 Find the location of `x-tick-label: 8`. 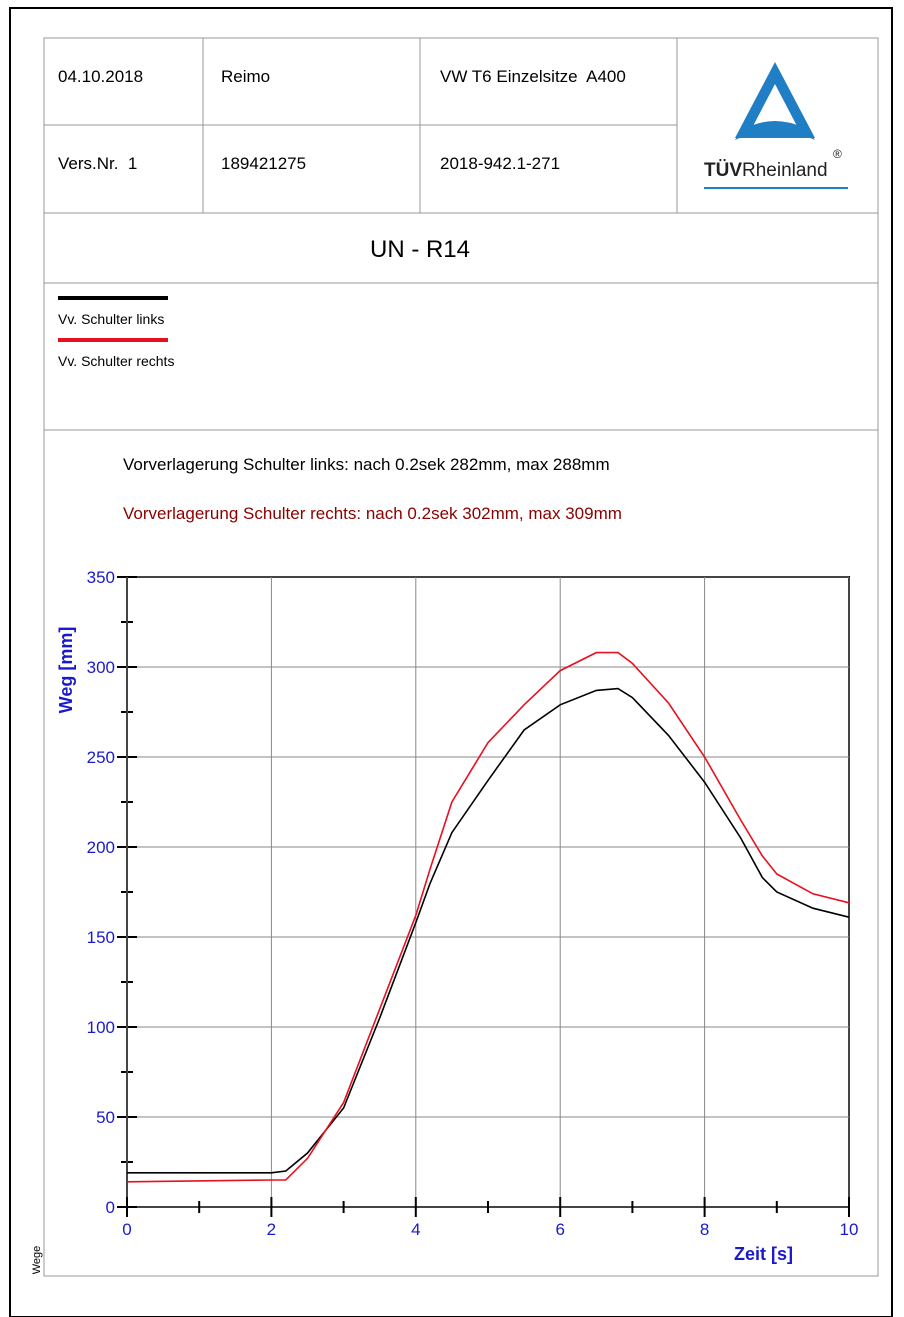

x-tick-label: 8 is located at coordinates (704, 1229).